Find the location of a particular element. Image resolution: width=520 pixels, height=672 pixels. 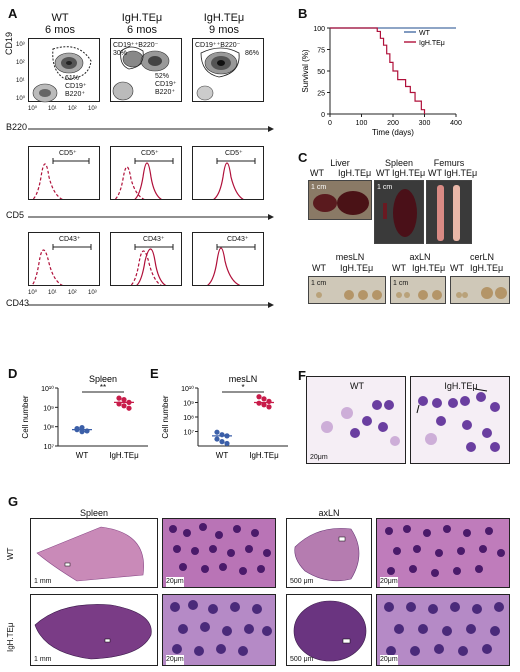

y-tick-label: 10¹⁰ is located at coordinates (187, 389).